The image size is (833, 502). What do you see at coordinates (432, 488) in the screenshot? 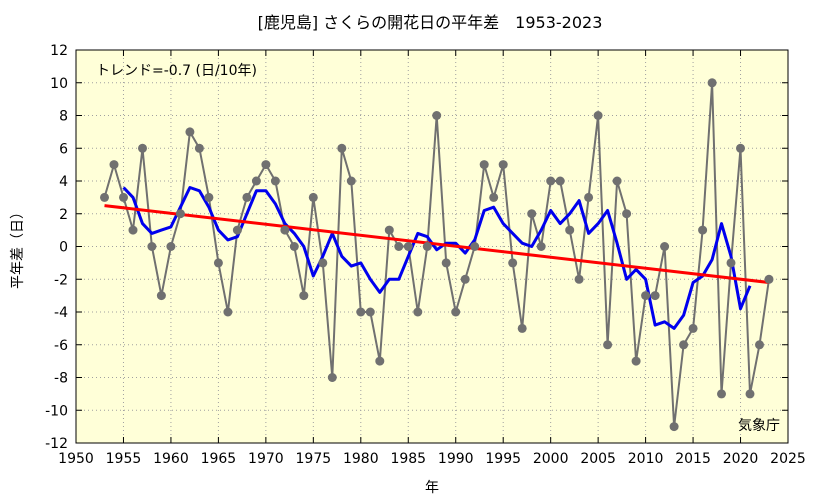
I see `x-axis-label: 年` at bounding box center [432, 488].